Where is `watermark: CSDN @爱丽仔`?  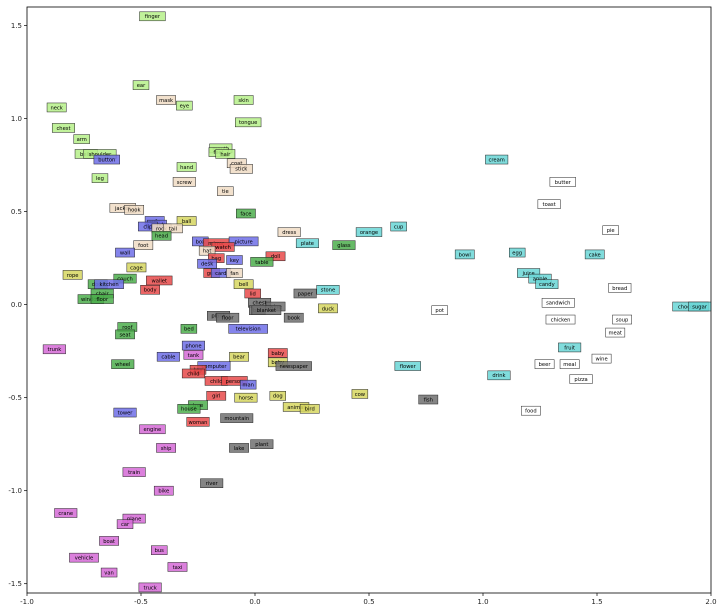 watermark: CSDN @爱丽仔 is located at coordinates (668, 599).